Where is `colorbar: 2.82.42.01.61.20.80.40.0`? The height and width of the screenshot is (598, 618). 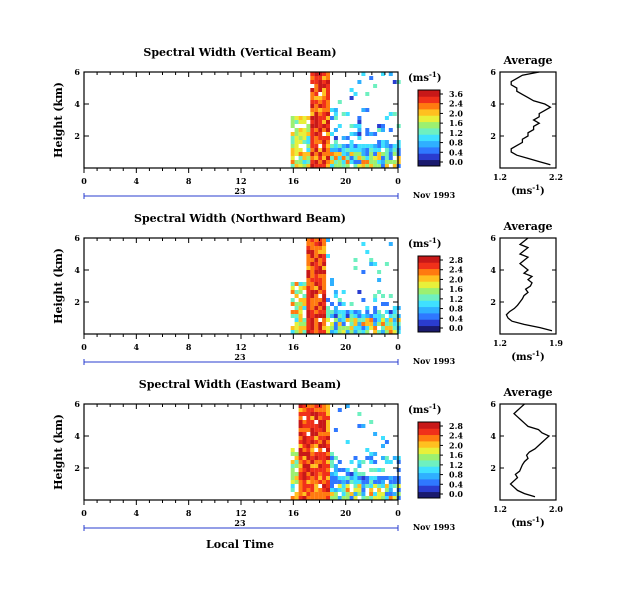
colorbar: 2.82.42.01.61.20.80.40.0 is located at coordinates (440, 460).